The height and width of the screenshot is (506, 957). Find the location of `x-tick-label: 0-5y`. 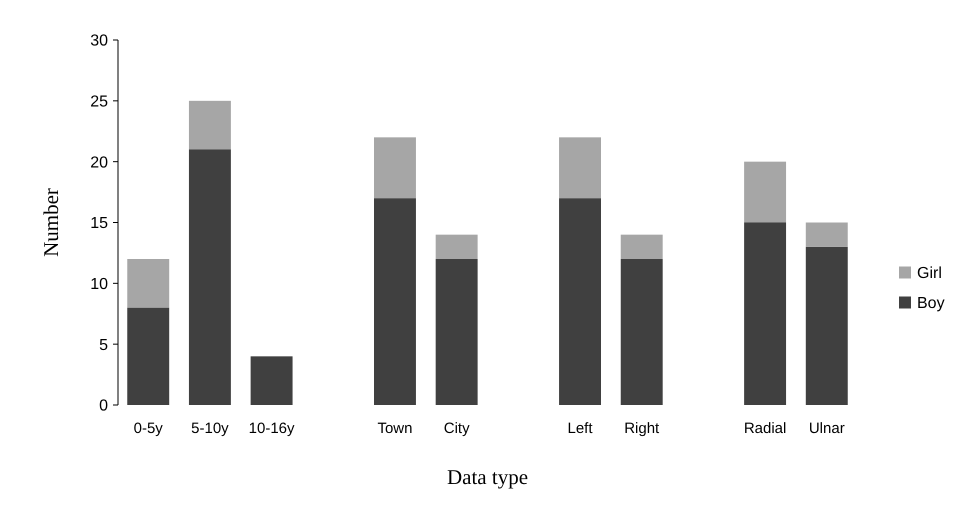

x-tick-label: 0-5y is located at coordinates (149, 428).